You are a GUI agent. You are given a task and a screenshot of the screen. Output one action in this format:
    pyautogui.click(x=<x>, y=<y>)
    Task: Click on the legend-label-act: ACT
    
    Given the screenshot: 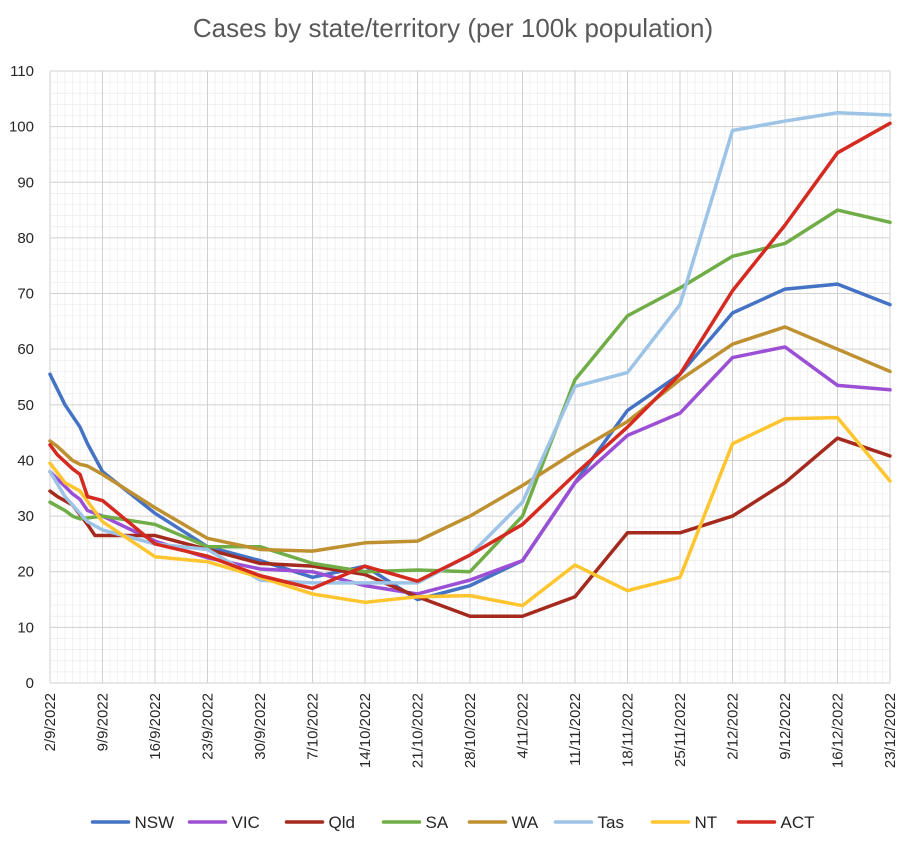 What is the action you would take?
    pyautogui.click(x=798, y=822)
    